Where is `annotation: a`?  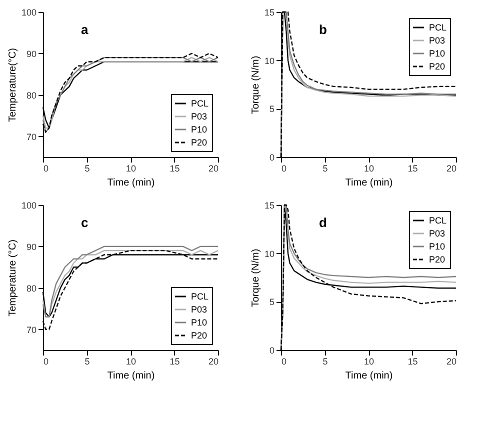 annotation: a is located at coordinates (85, 29).